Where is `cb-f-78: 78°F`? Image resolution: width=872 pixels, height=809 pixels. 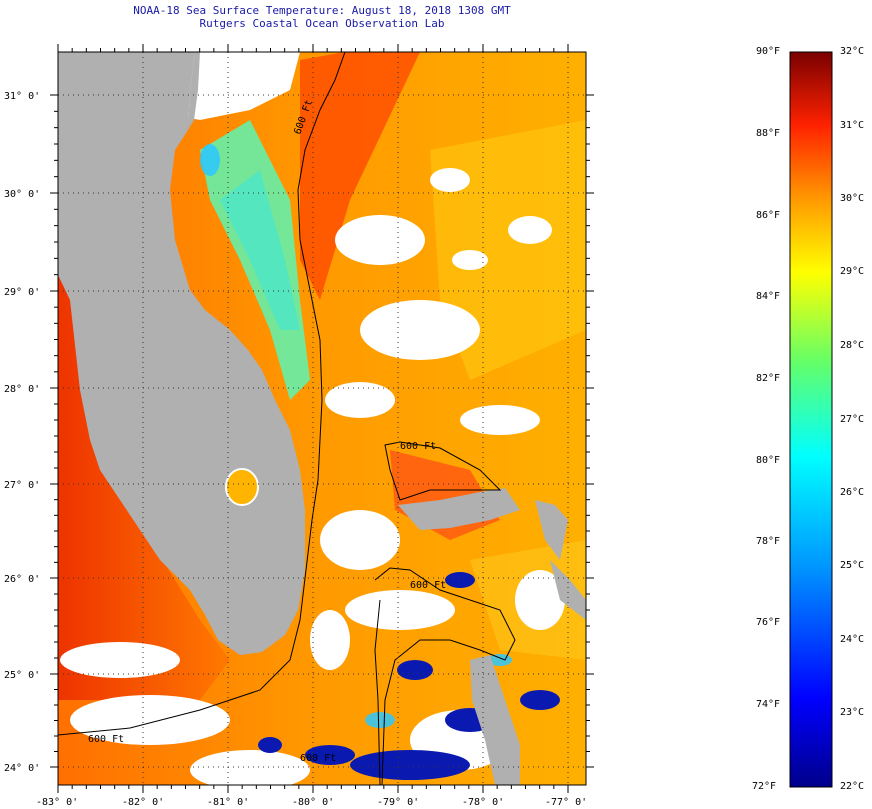 cb-f-78: 78°F is located at coordinates (768, 541).